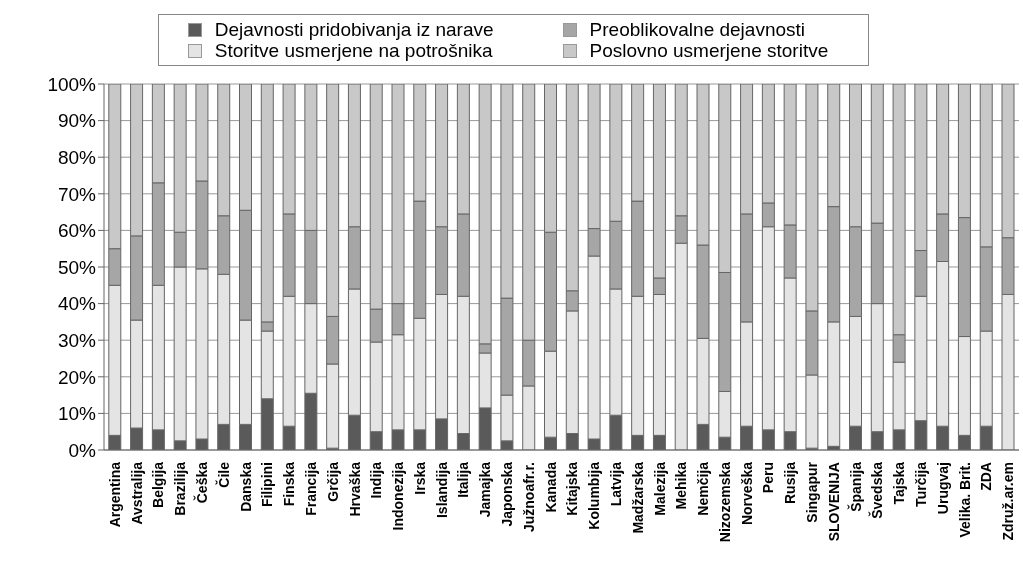  Describe the element at coordinates (877, 490) in the screenshot. I see `x-tick-label: Švedska` at that location.